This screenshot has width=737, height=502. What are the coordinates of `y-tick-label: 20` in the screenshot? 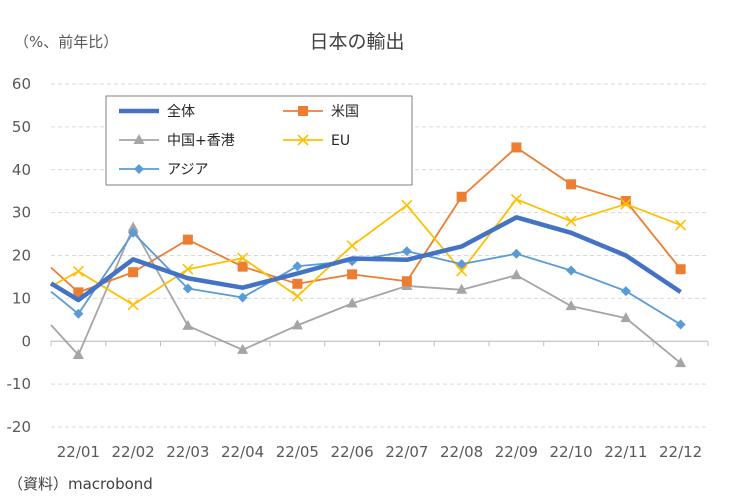 It's located at (21, 256).